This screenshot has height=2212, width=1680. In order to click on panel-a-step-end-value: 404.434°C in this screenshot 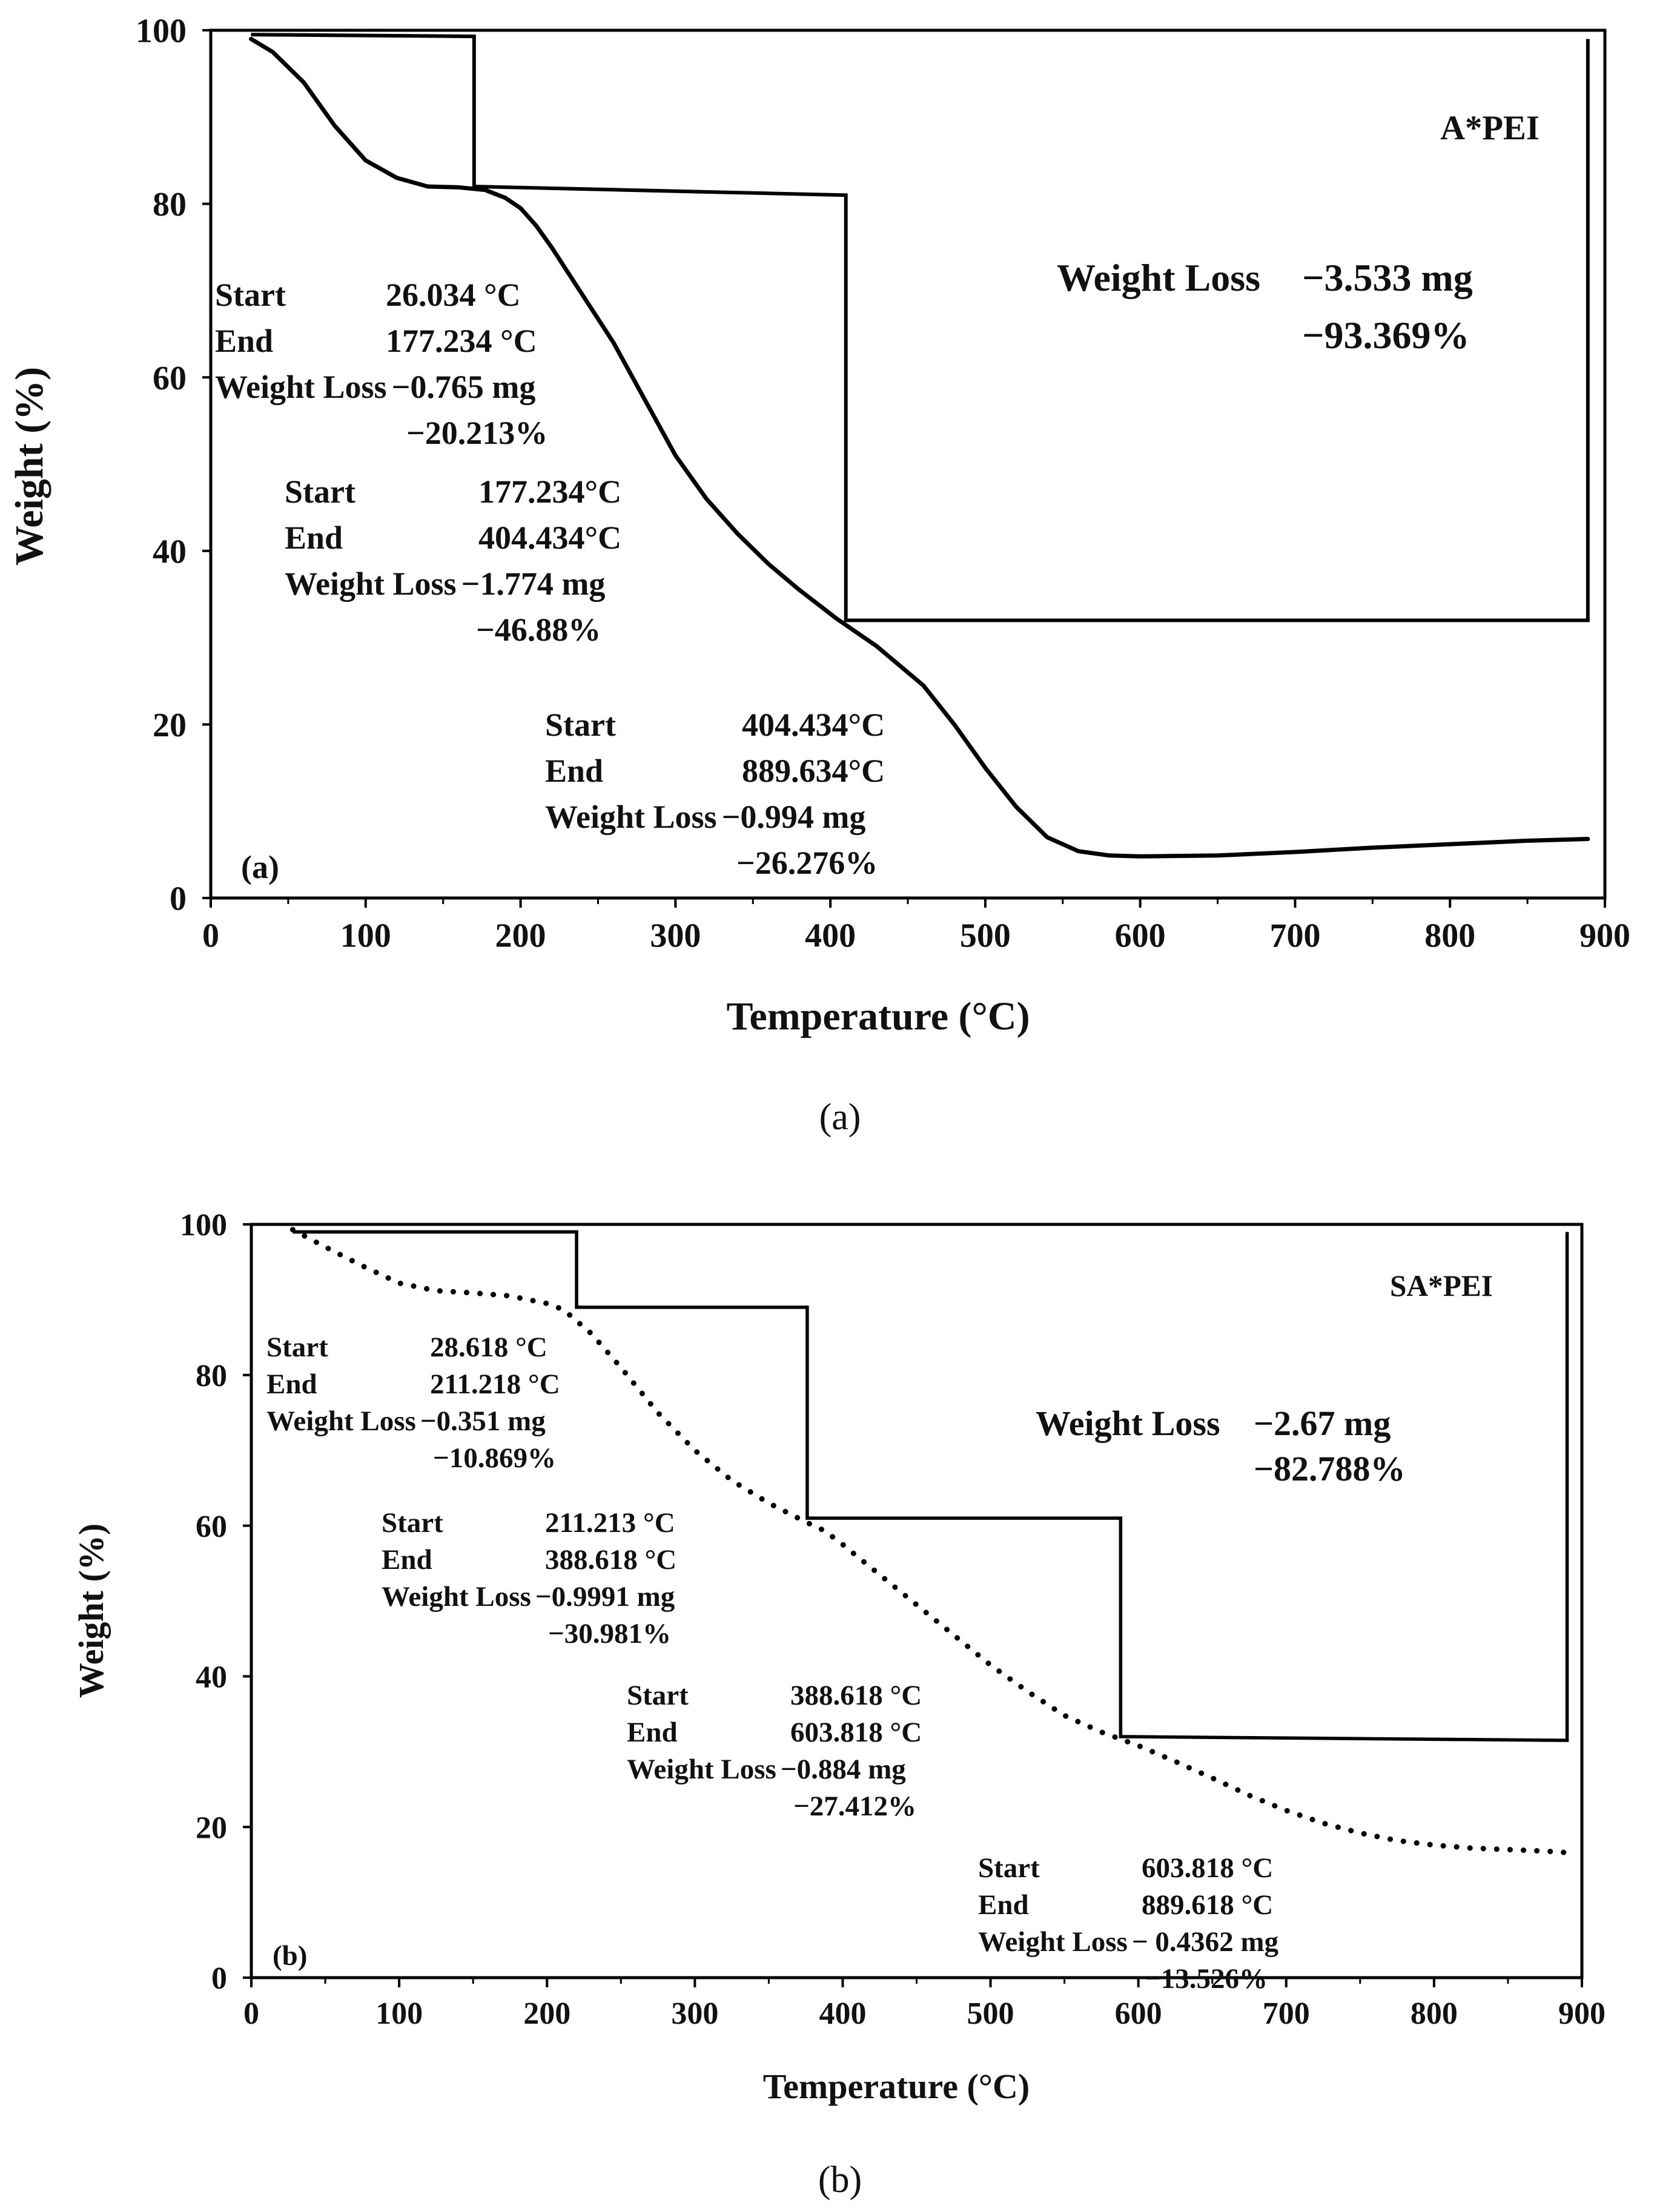, I will do `click(549, 538)`.